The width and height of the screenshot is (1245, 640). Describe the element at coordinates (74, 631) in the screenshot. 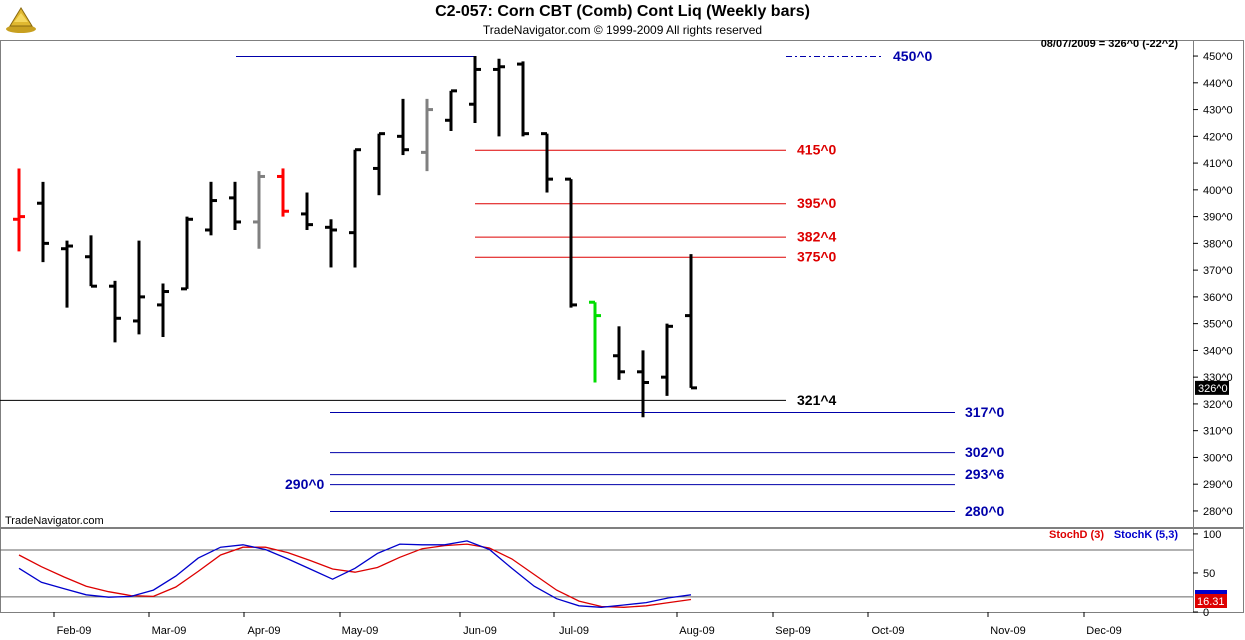

I see `x-tick-label: Feb-09` at that location.